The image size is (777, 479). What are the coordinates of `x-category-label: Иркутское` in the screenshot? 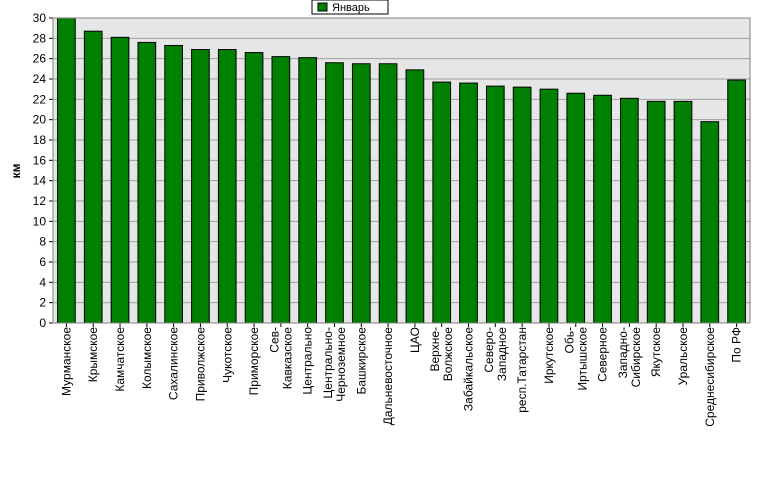 It's located at (549, 355).